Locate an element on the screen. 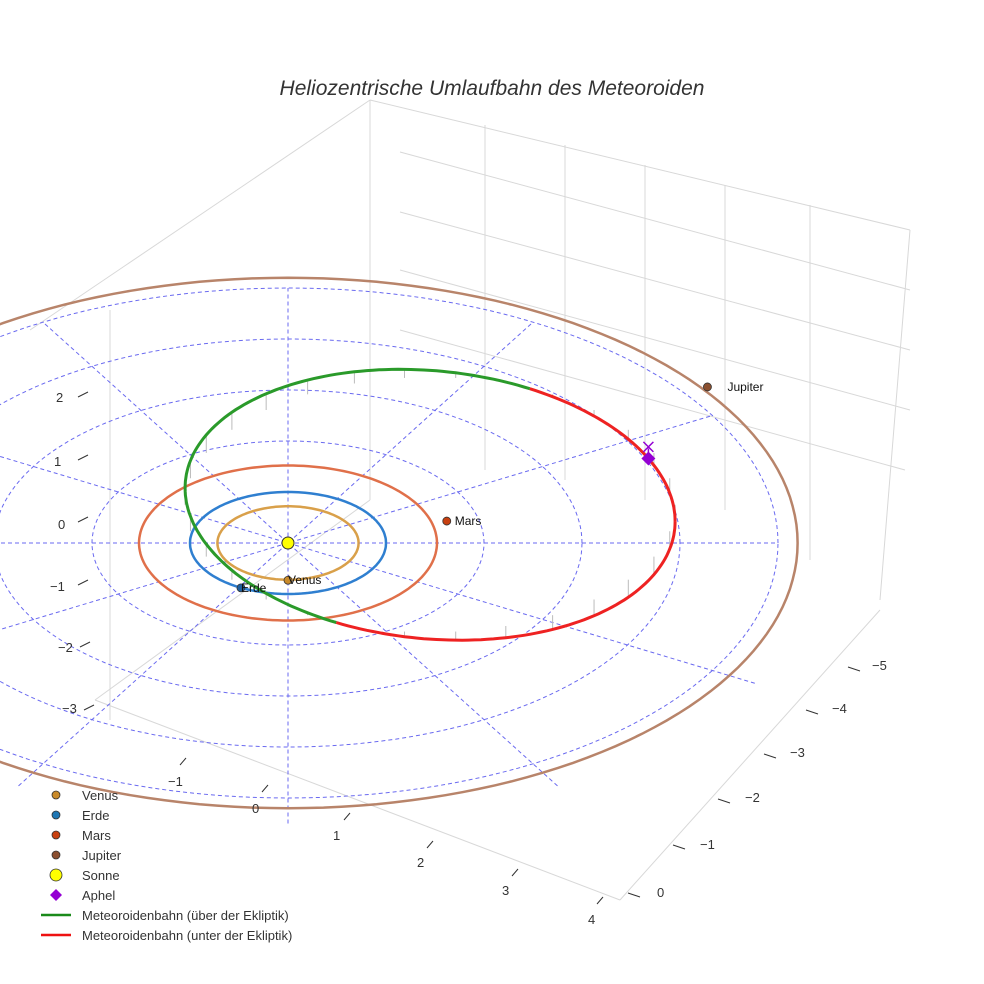  legend-label: Meteoroidenbahn (unter der Ekliptik) is located at coordinates (187, 935).